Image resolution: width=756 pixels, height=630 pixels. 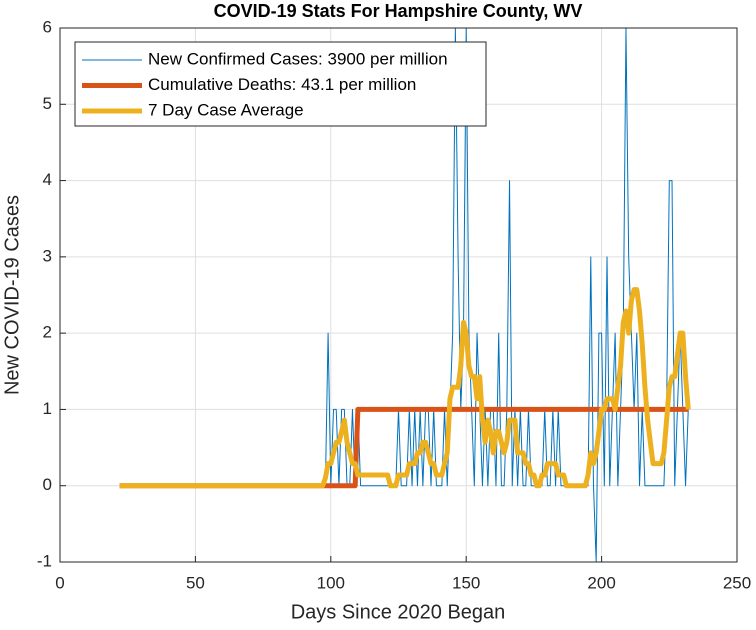 What do you see at coordinates (226, 109) in the screenshot?
I see `legend-label: 7 Day Case Average` at bounding box center [226, 109].